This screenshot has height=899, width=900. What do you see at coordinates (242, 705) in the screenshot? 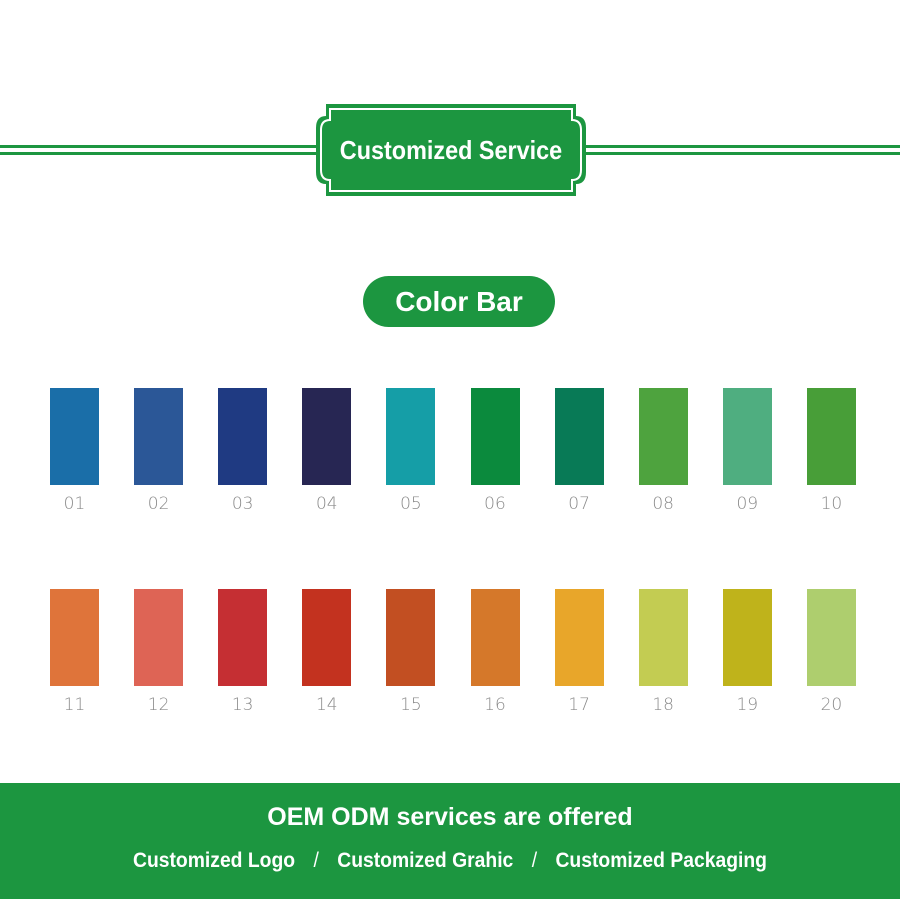
I see `color-code-label: 13` at bounding box center [242, 705].